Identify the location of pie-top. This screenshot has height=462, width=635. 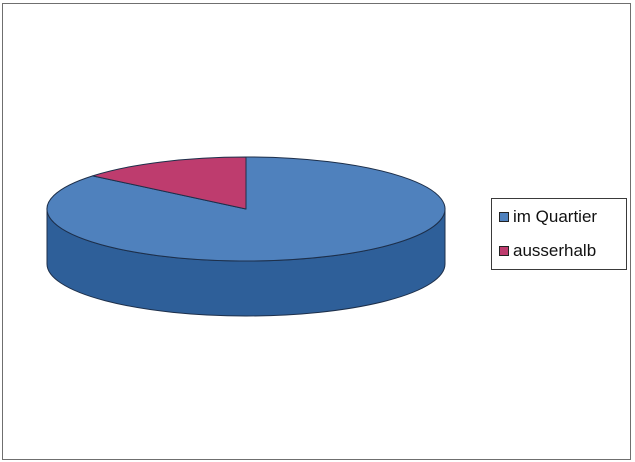
(246, 209).